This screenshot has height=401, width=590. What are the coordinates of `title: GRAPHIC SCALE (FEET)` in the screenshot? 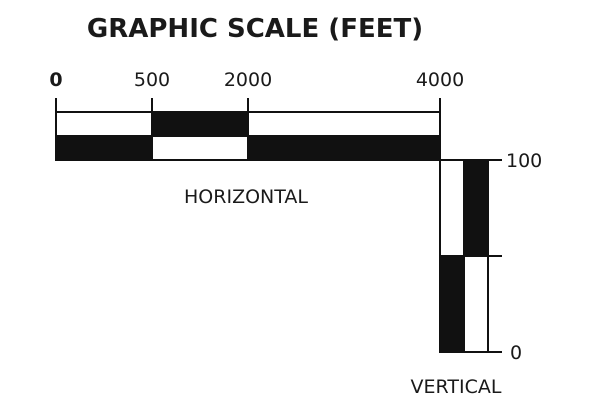 It's located at (255, 29).